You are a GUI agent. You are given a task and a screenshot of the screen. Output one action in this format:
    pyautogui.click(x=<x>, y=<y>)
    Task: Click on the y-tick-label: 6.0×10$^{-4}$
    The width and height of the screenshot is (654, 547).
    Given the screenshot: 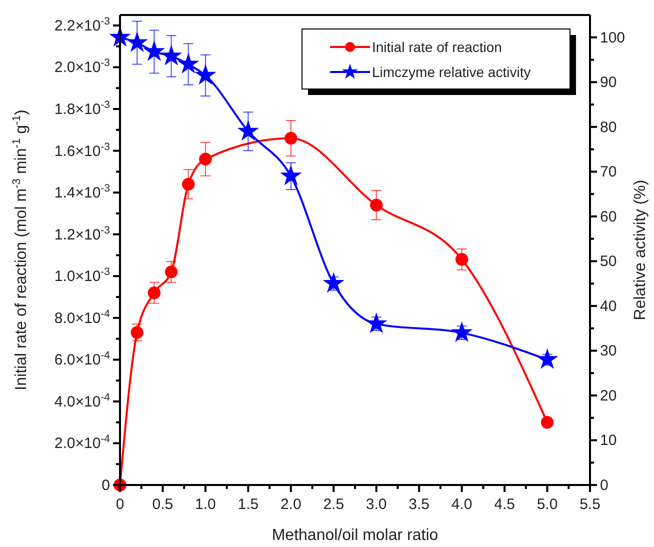 What is the action you would take?
    pyautogui.click(x=82, y=359)
    